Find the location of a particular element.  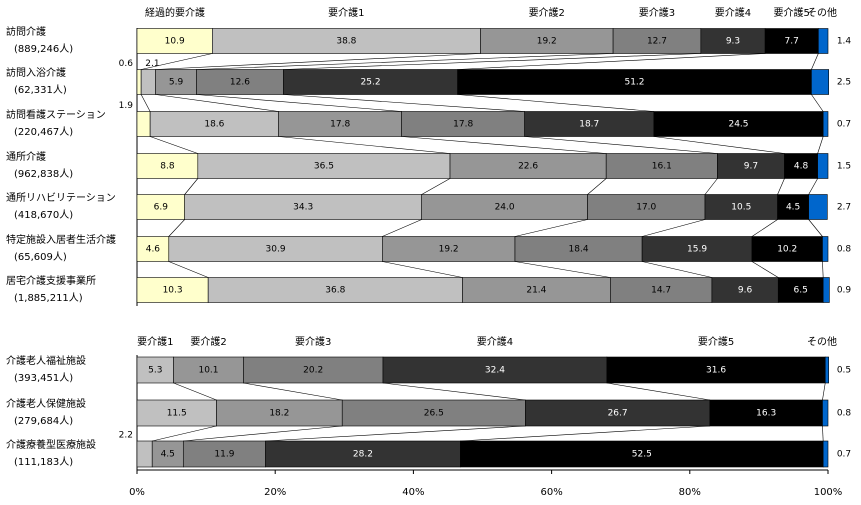

value-label: 18.6 is located at coordinates (214, 125).